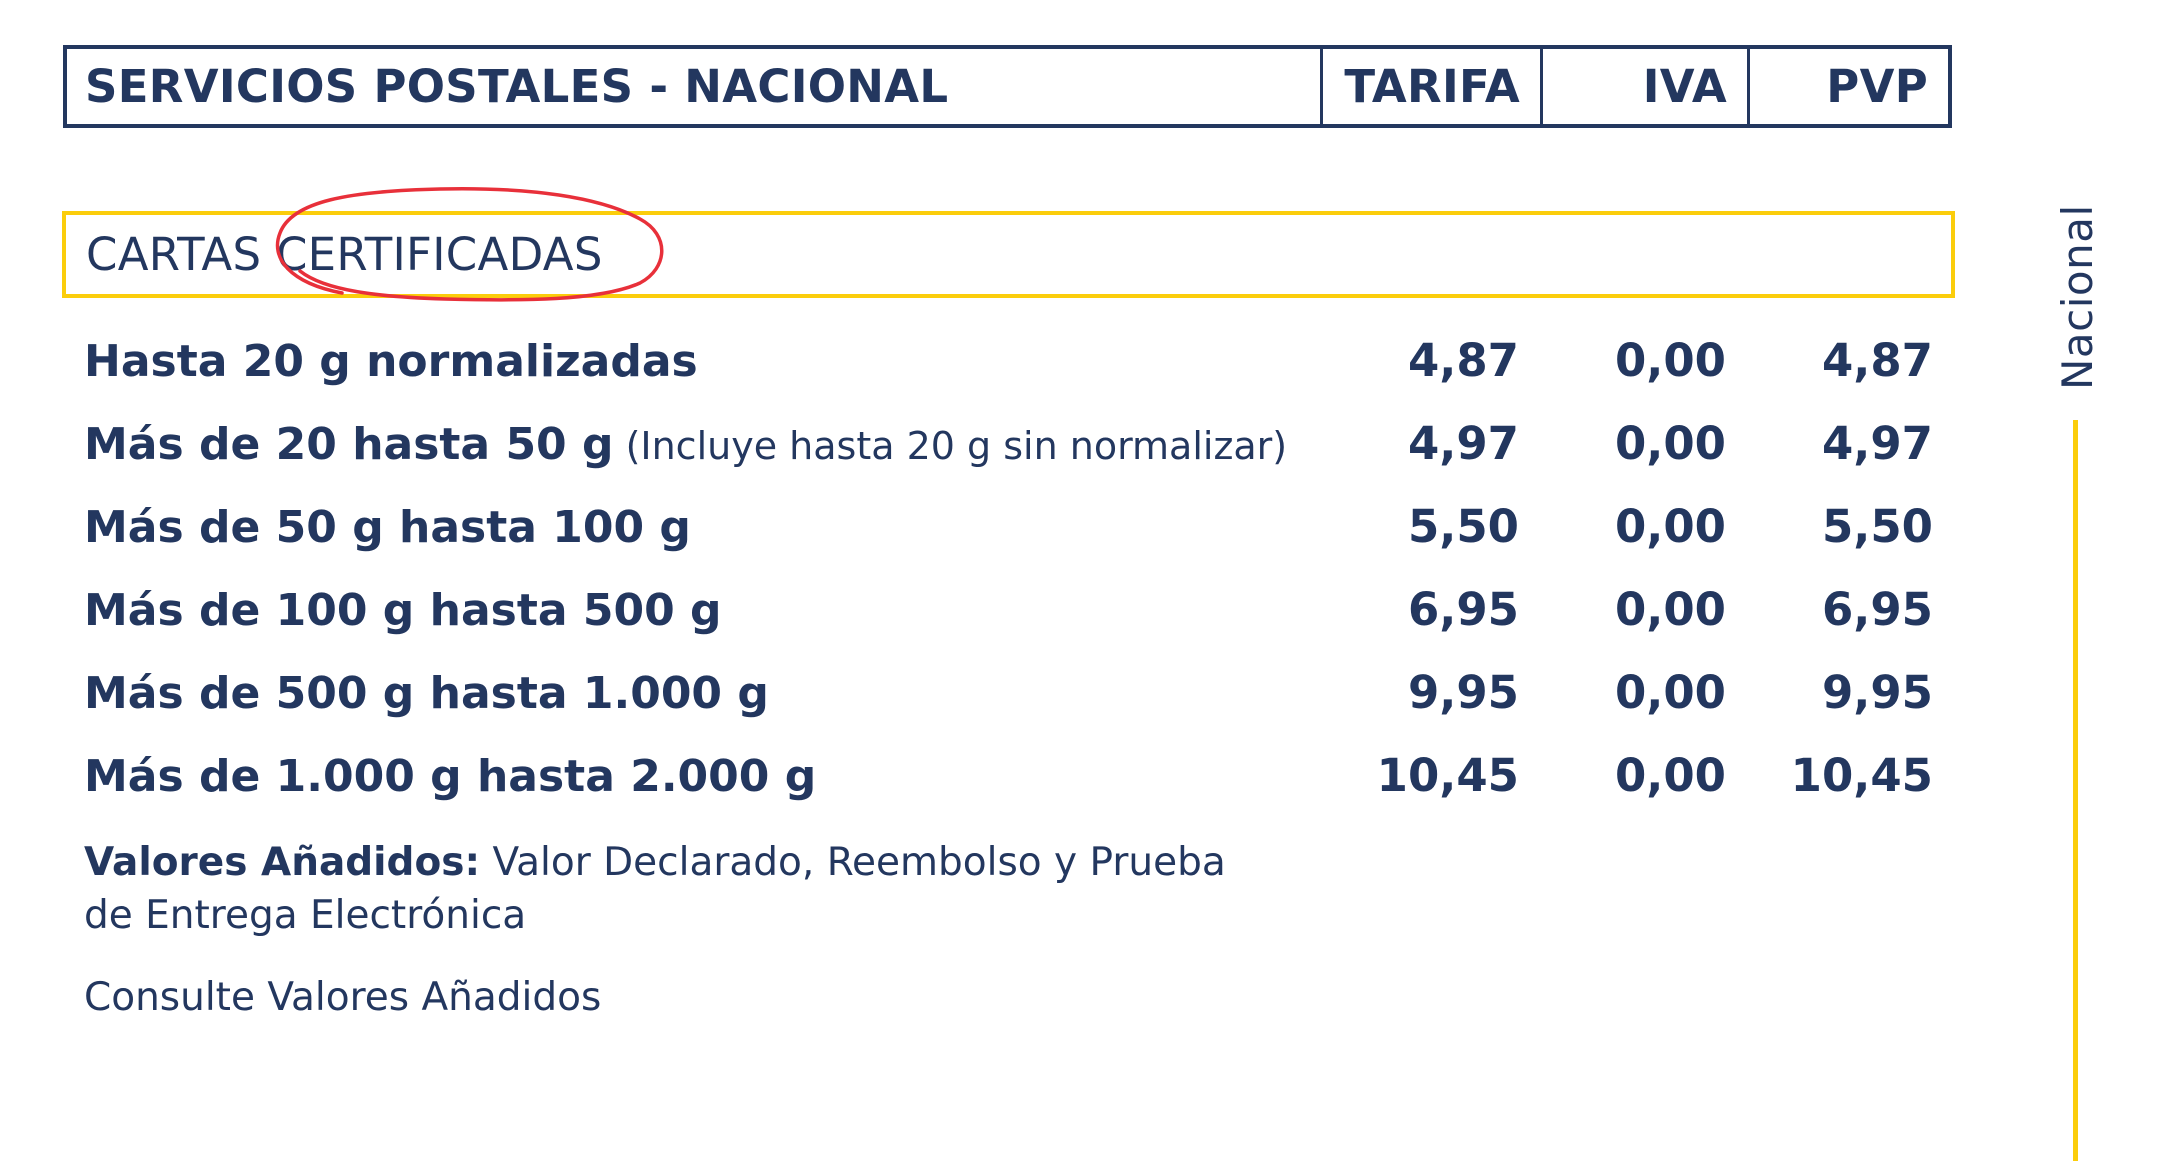  Describe the element at coordinates (426, 693) in the screenshot. I see `row-label: Más de 500 g hasta 1.000 g` at that location.